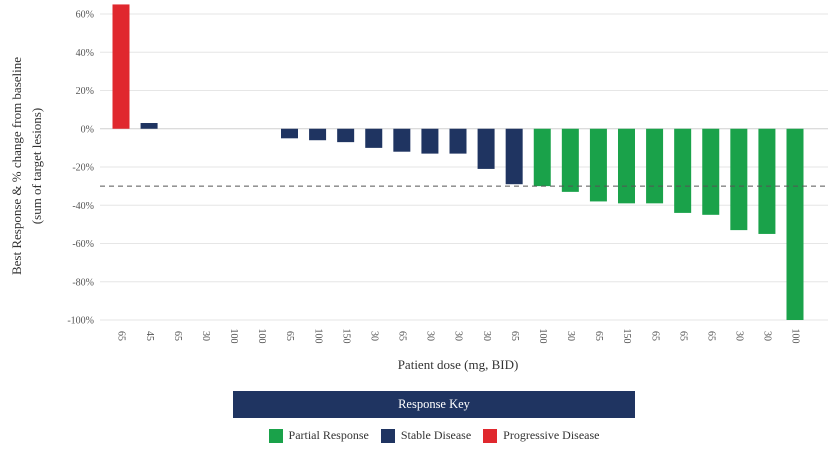 The width and height of the screenshot is (831, 450). I want to click on legend-label-stable: Stable Disease, so click(436, 435).